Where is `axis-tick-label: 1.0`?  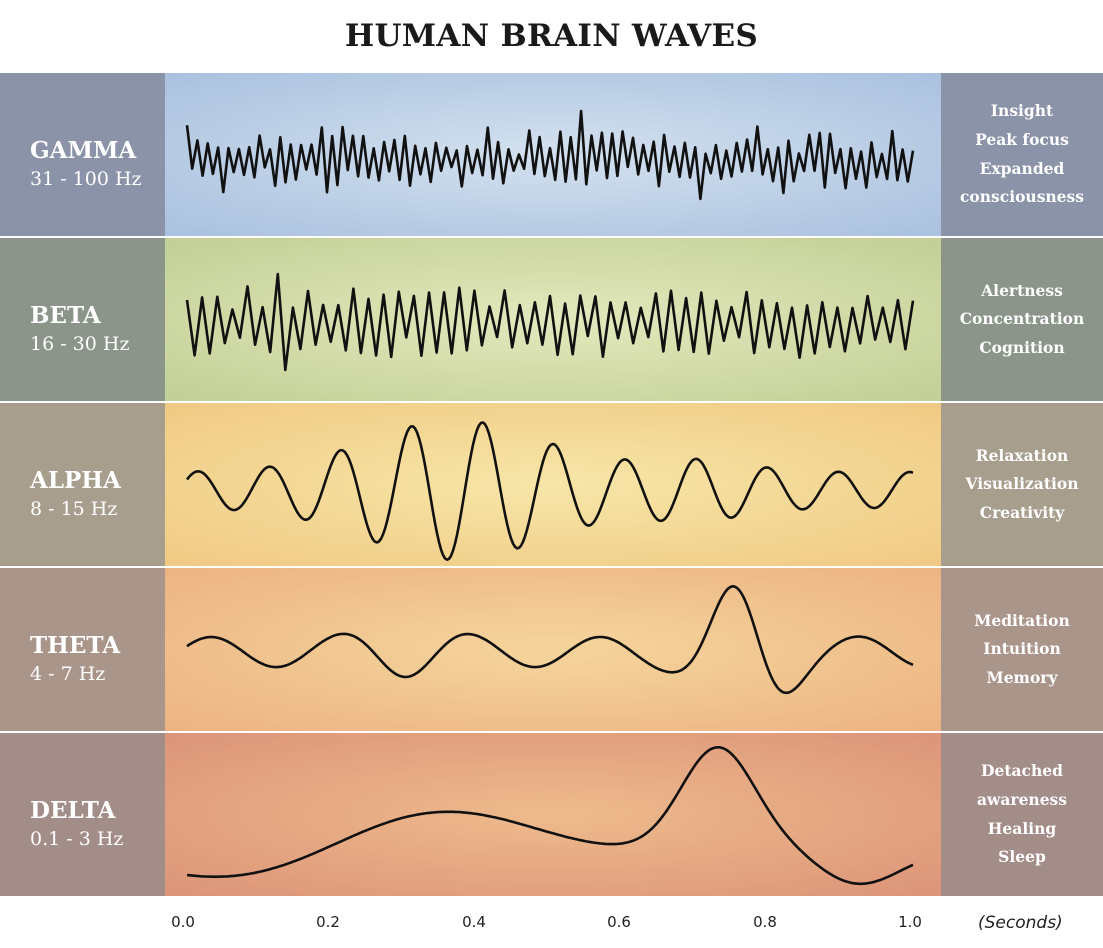
axis-tick-label: 1.0 is located at coordinates (910, 922).